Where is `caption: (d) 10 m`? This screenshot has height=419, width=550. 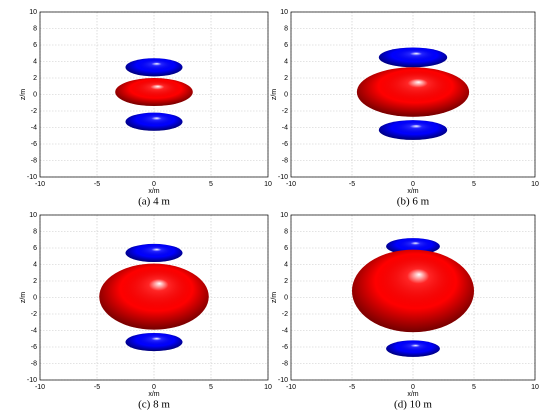
caption: (d) 10 m is located at coordinates (413, 405).